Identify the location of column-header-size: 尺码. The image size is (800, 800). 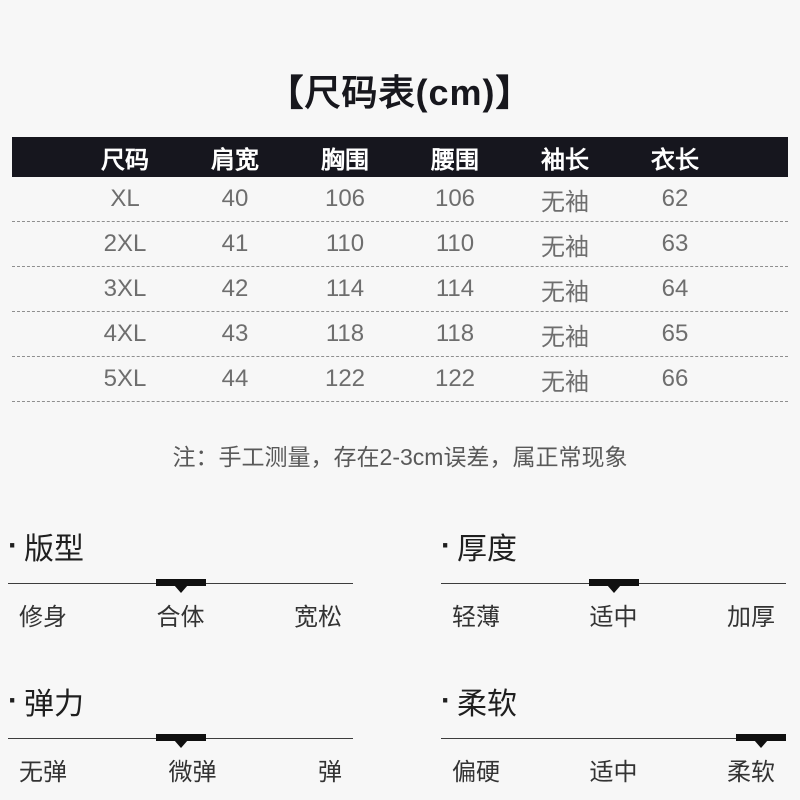
(125, 160).